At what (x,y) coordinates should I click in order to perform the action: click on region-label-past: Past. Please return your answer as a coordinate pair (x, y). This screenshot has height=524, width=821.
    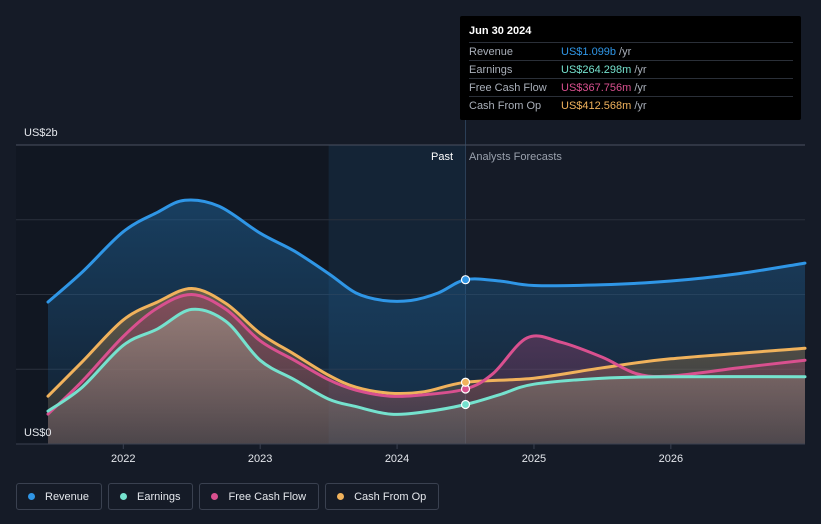
    Looking at the image, I should click on (442, 157).